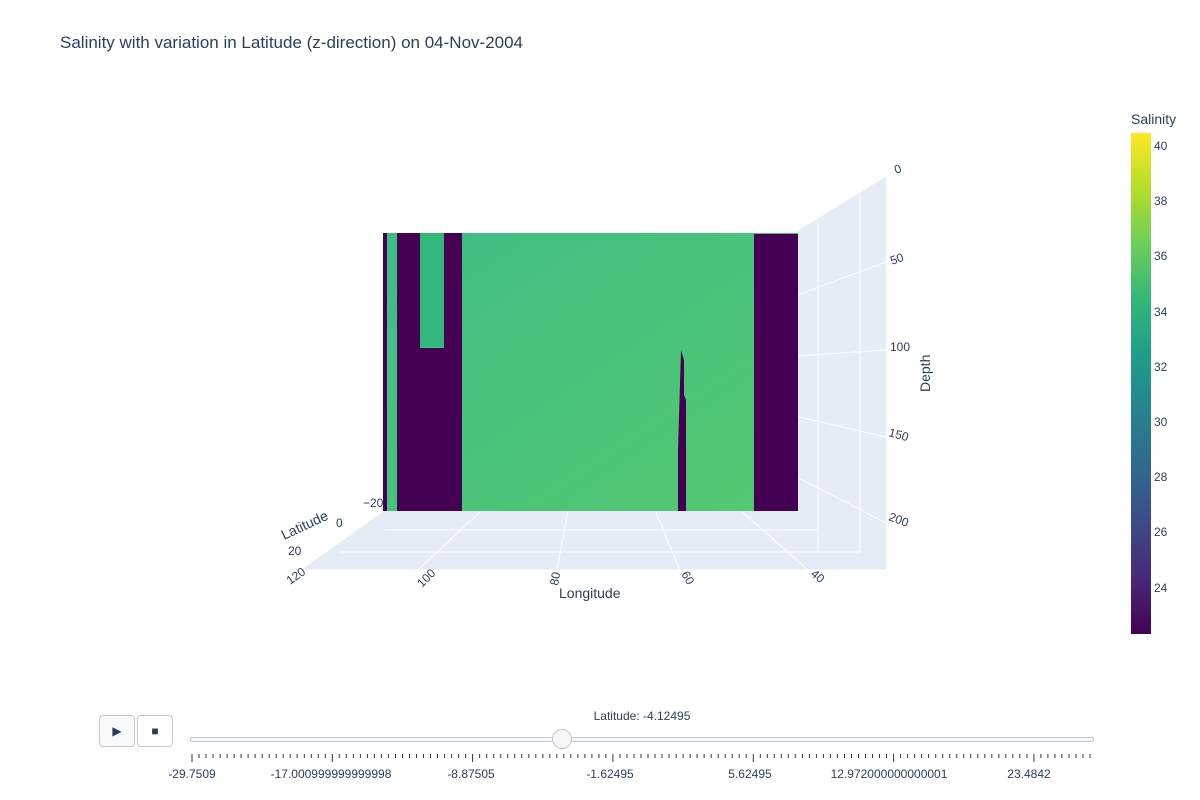 The height and width of the screenshot is (800, 1200). What do you see at coordinates (590, 372) in the screenshot?
I see `salinity-slice-surface` at bounding box center [590, 372].